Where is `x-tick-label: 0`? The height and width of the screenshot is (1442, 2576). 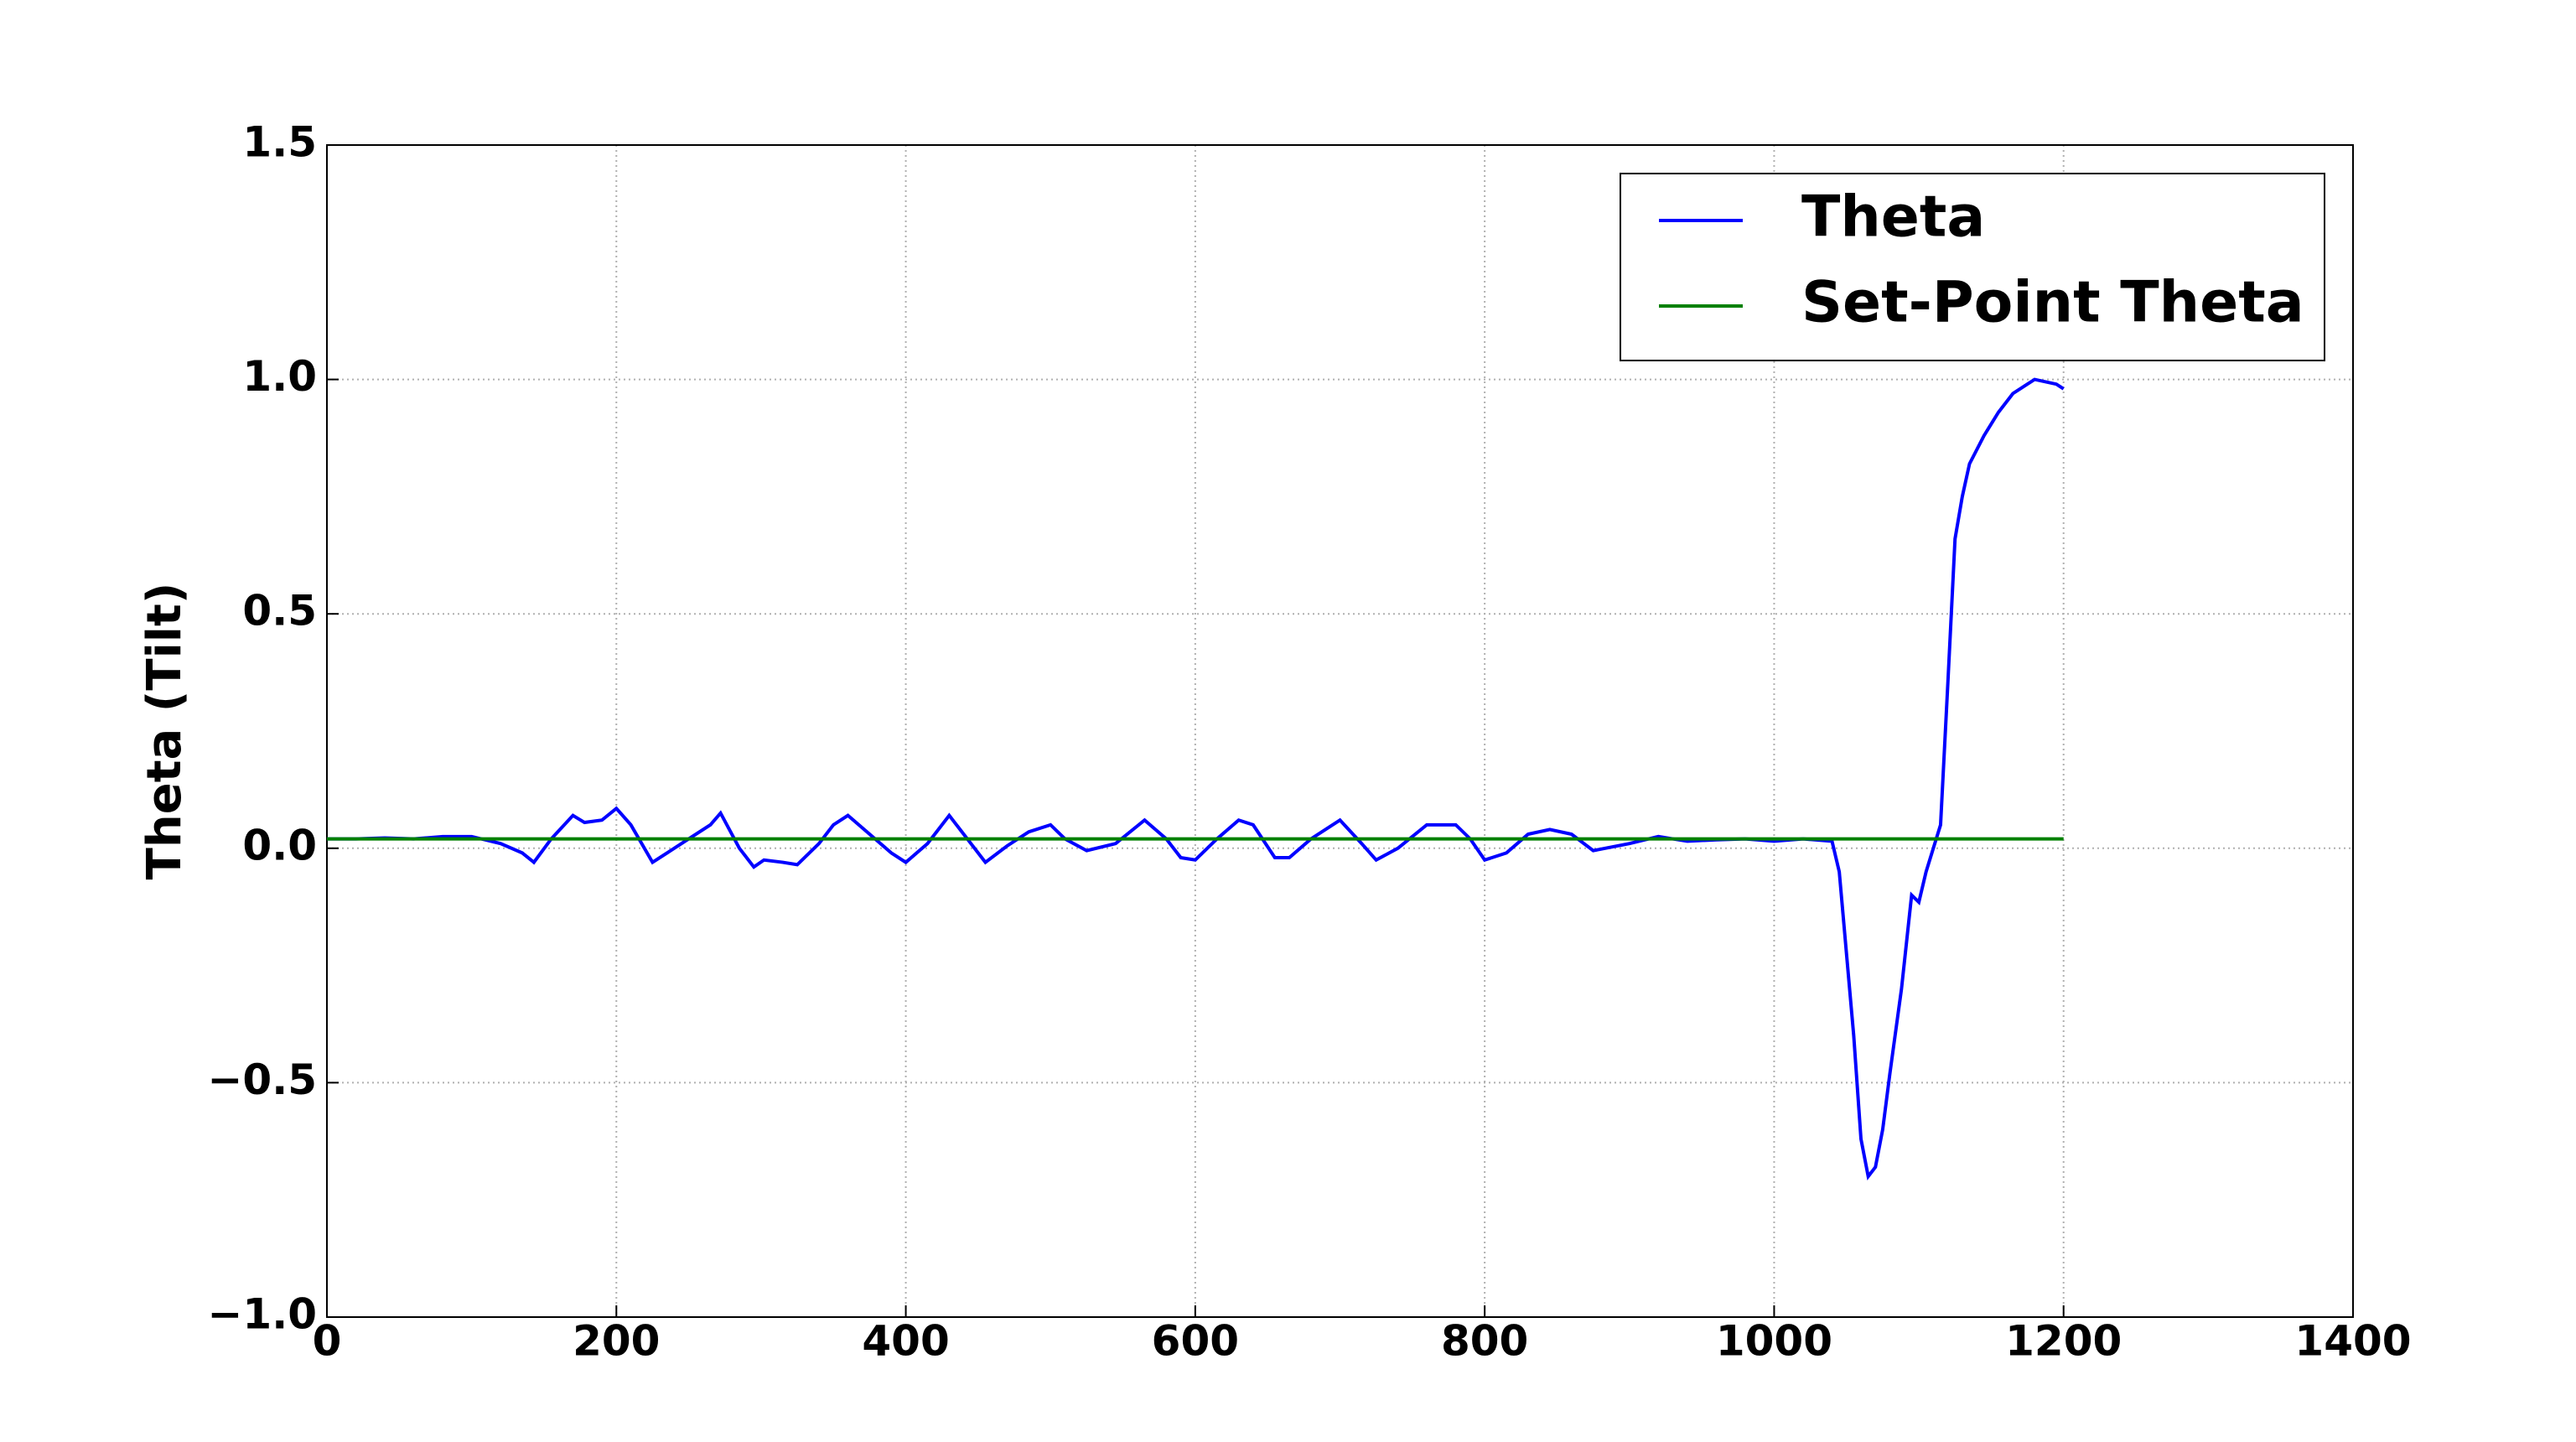 x-tick-label: 0 is located at coordinates (327, 1341).